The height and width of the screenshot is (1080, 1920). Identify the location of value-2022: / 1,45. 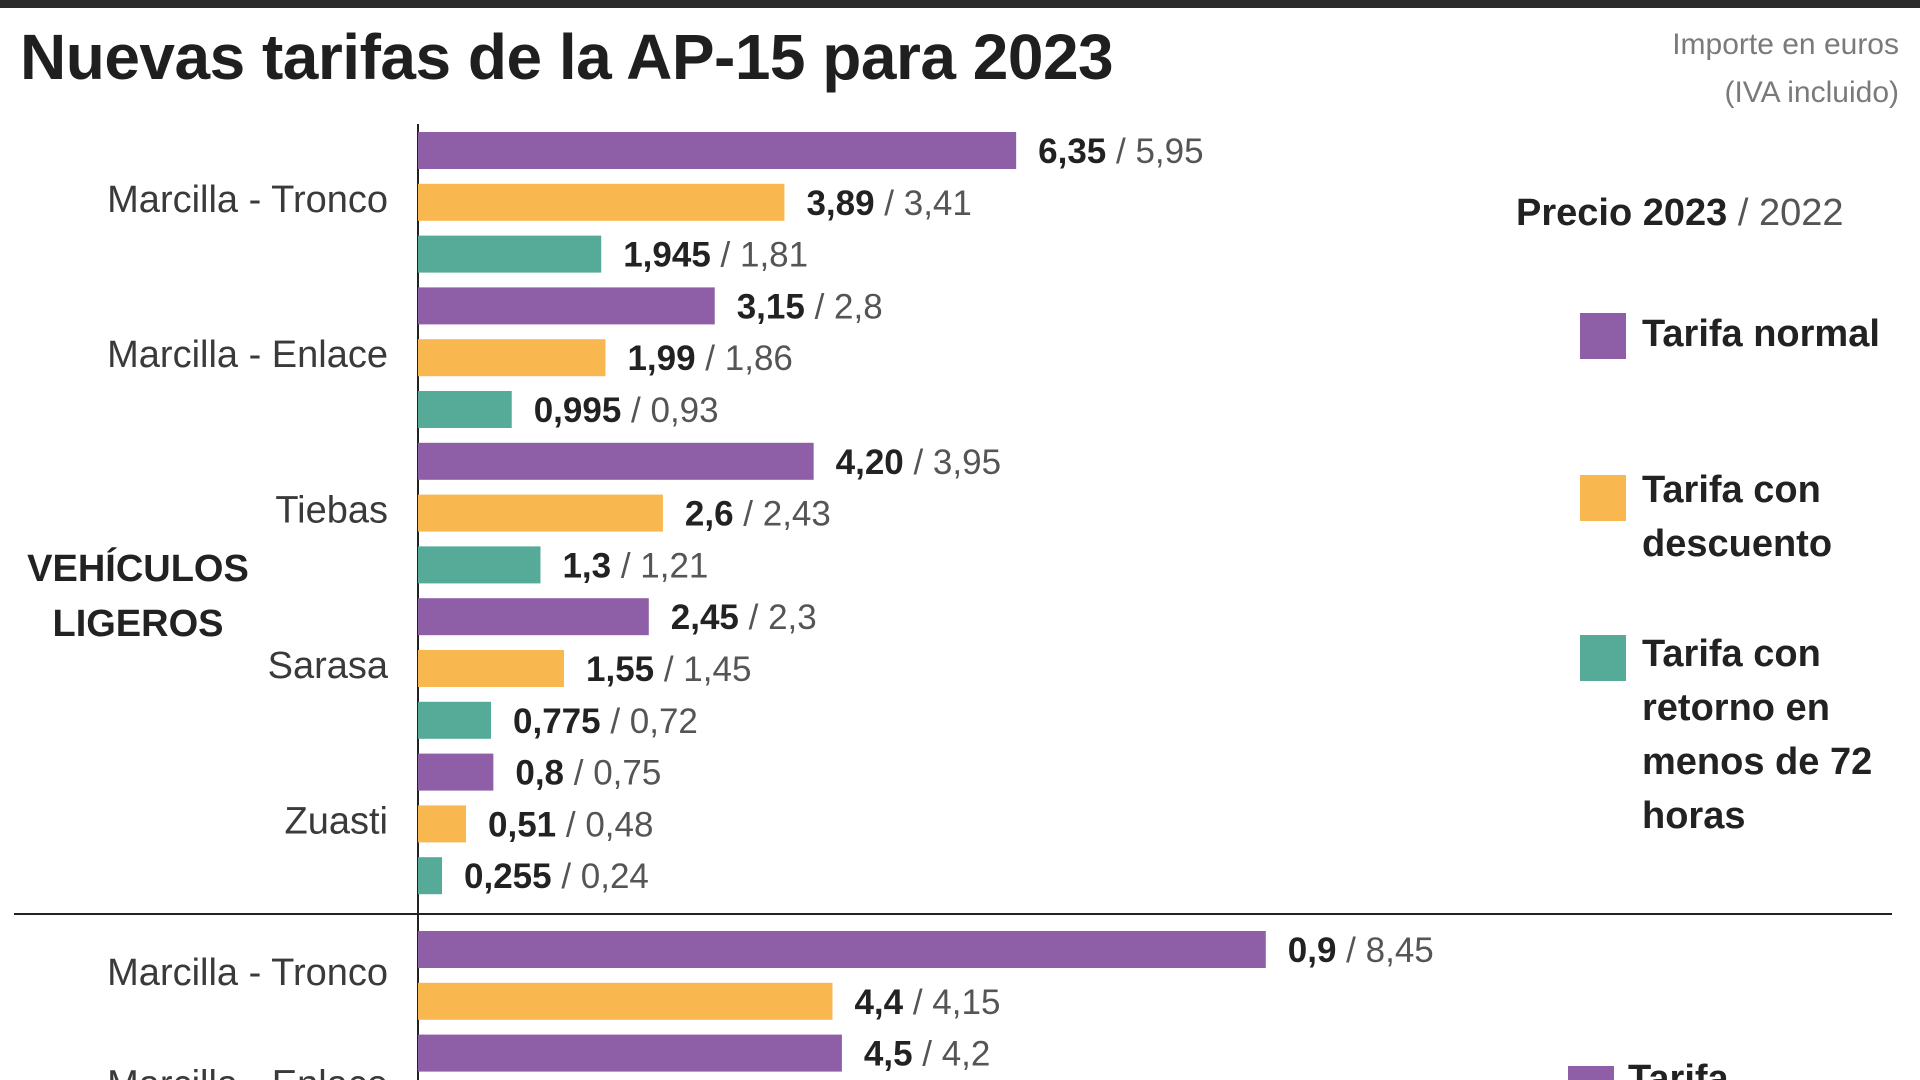
(702, 669).